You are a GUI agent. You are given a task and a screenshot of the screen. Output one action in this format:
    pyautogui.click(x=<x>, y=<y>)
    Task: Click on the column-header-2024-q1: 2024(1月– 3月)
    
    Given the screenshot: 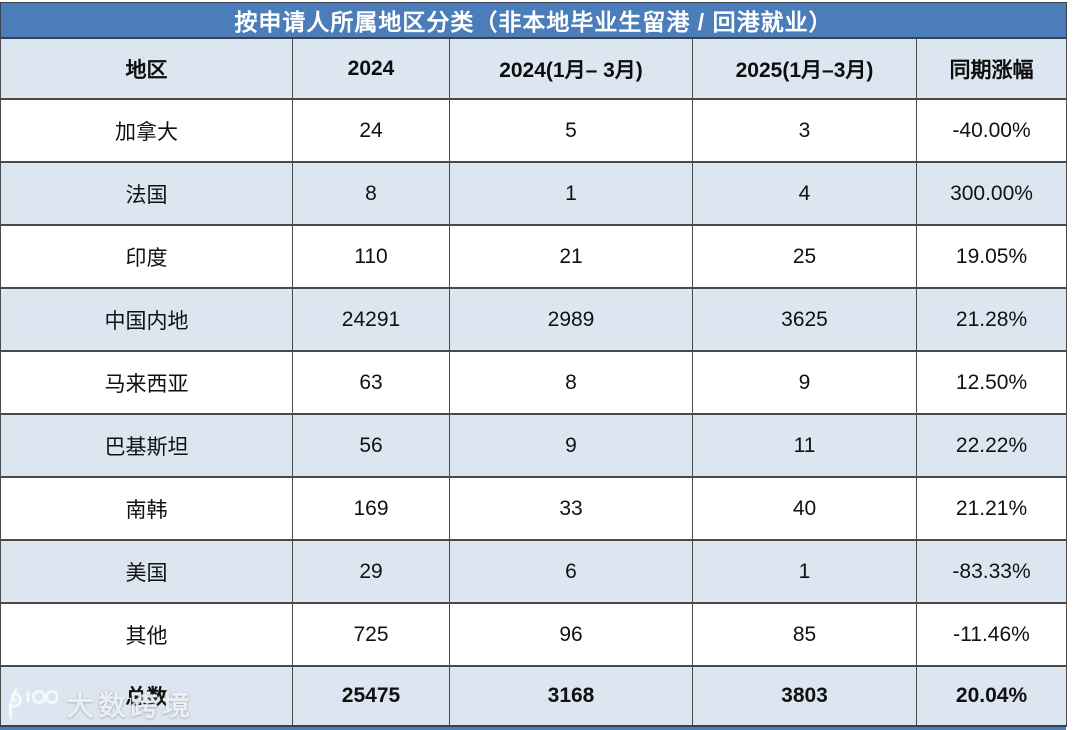 What is the action you would take?
    pyautogui.click(x=571, y=68)
    